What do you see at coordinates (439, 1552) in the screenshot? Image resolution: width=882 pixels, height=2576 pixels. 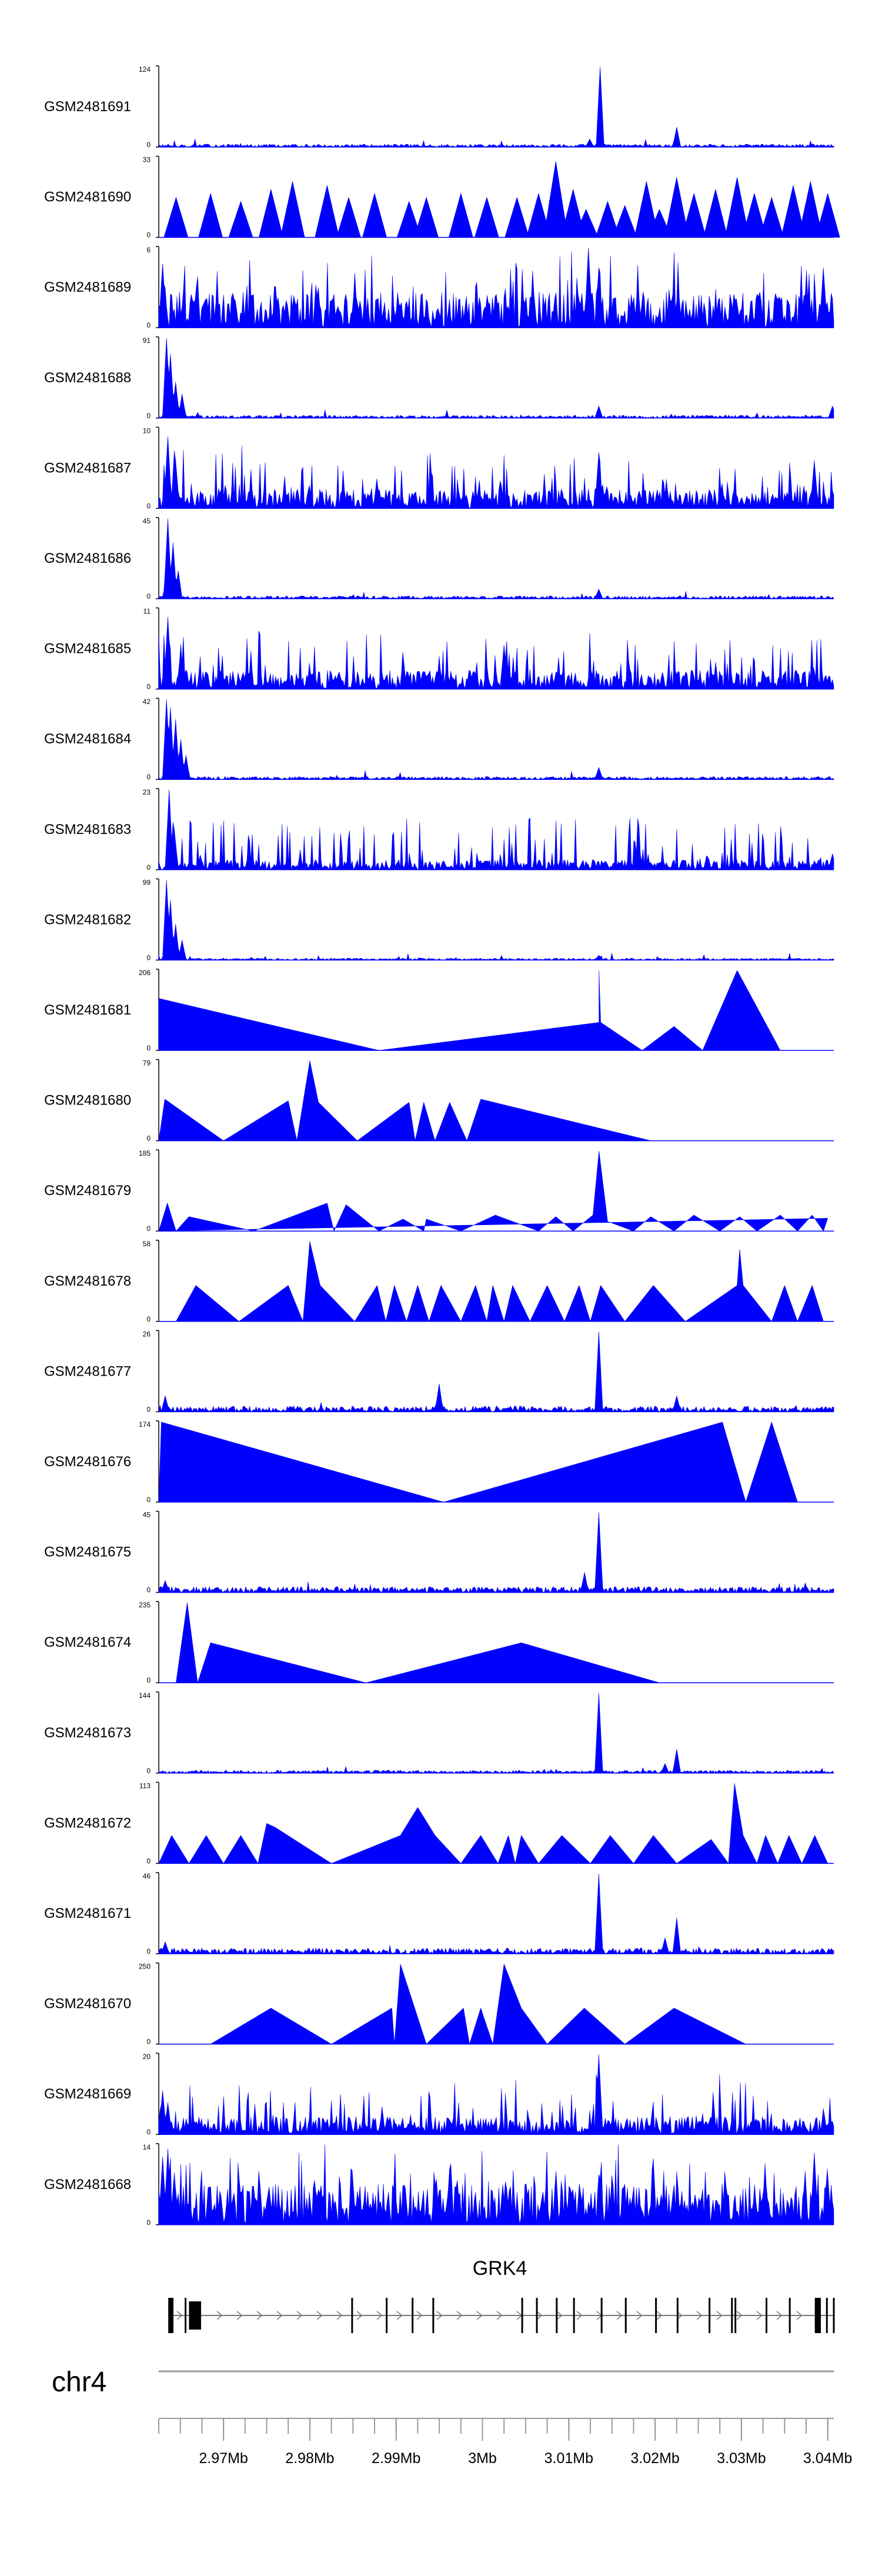 I see `track-GSM2481675: GSM2481675 45 0` at bounding box center [439, 1552].